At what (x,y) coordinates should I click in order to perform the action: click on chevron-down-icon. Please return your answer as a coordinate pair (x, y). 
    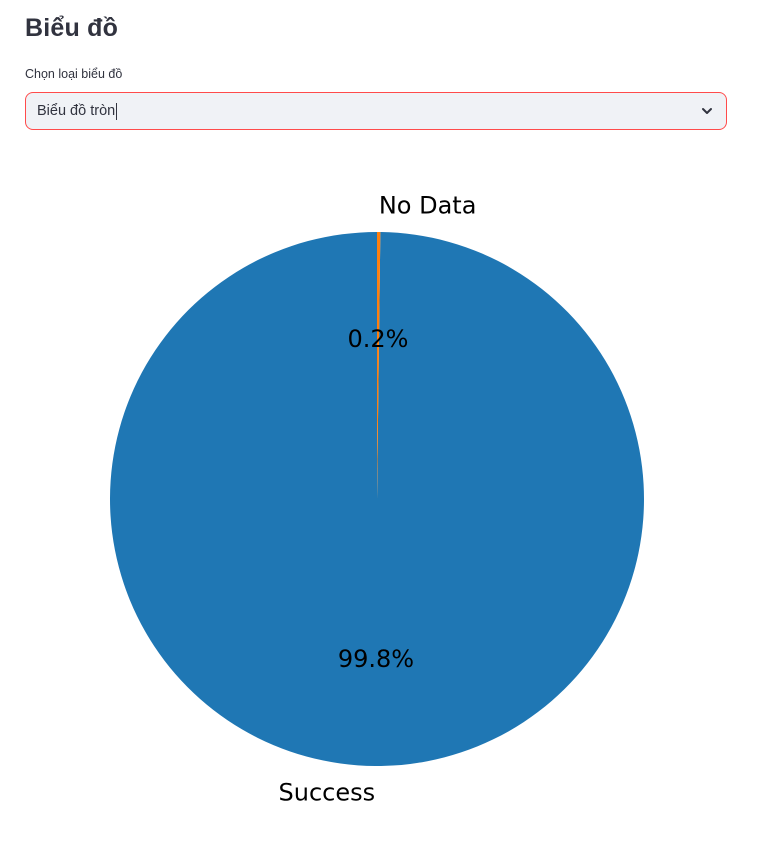
    Looking at the image, I should click on (707, 111).